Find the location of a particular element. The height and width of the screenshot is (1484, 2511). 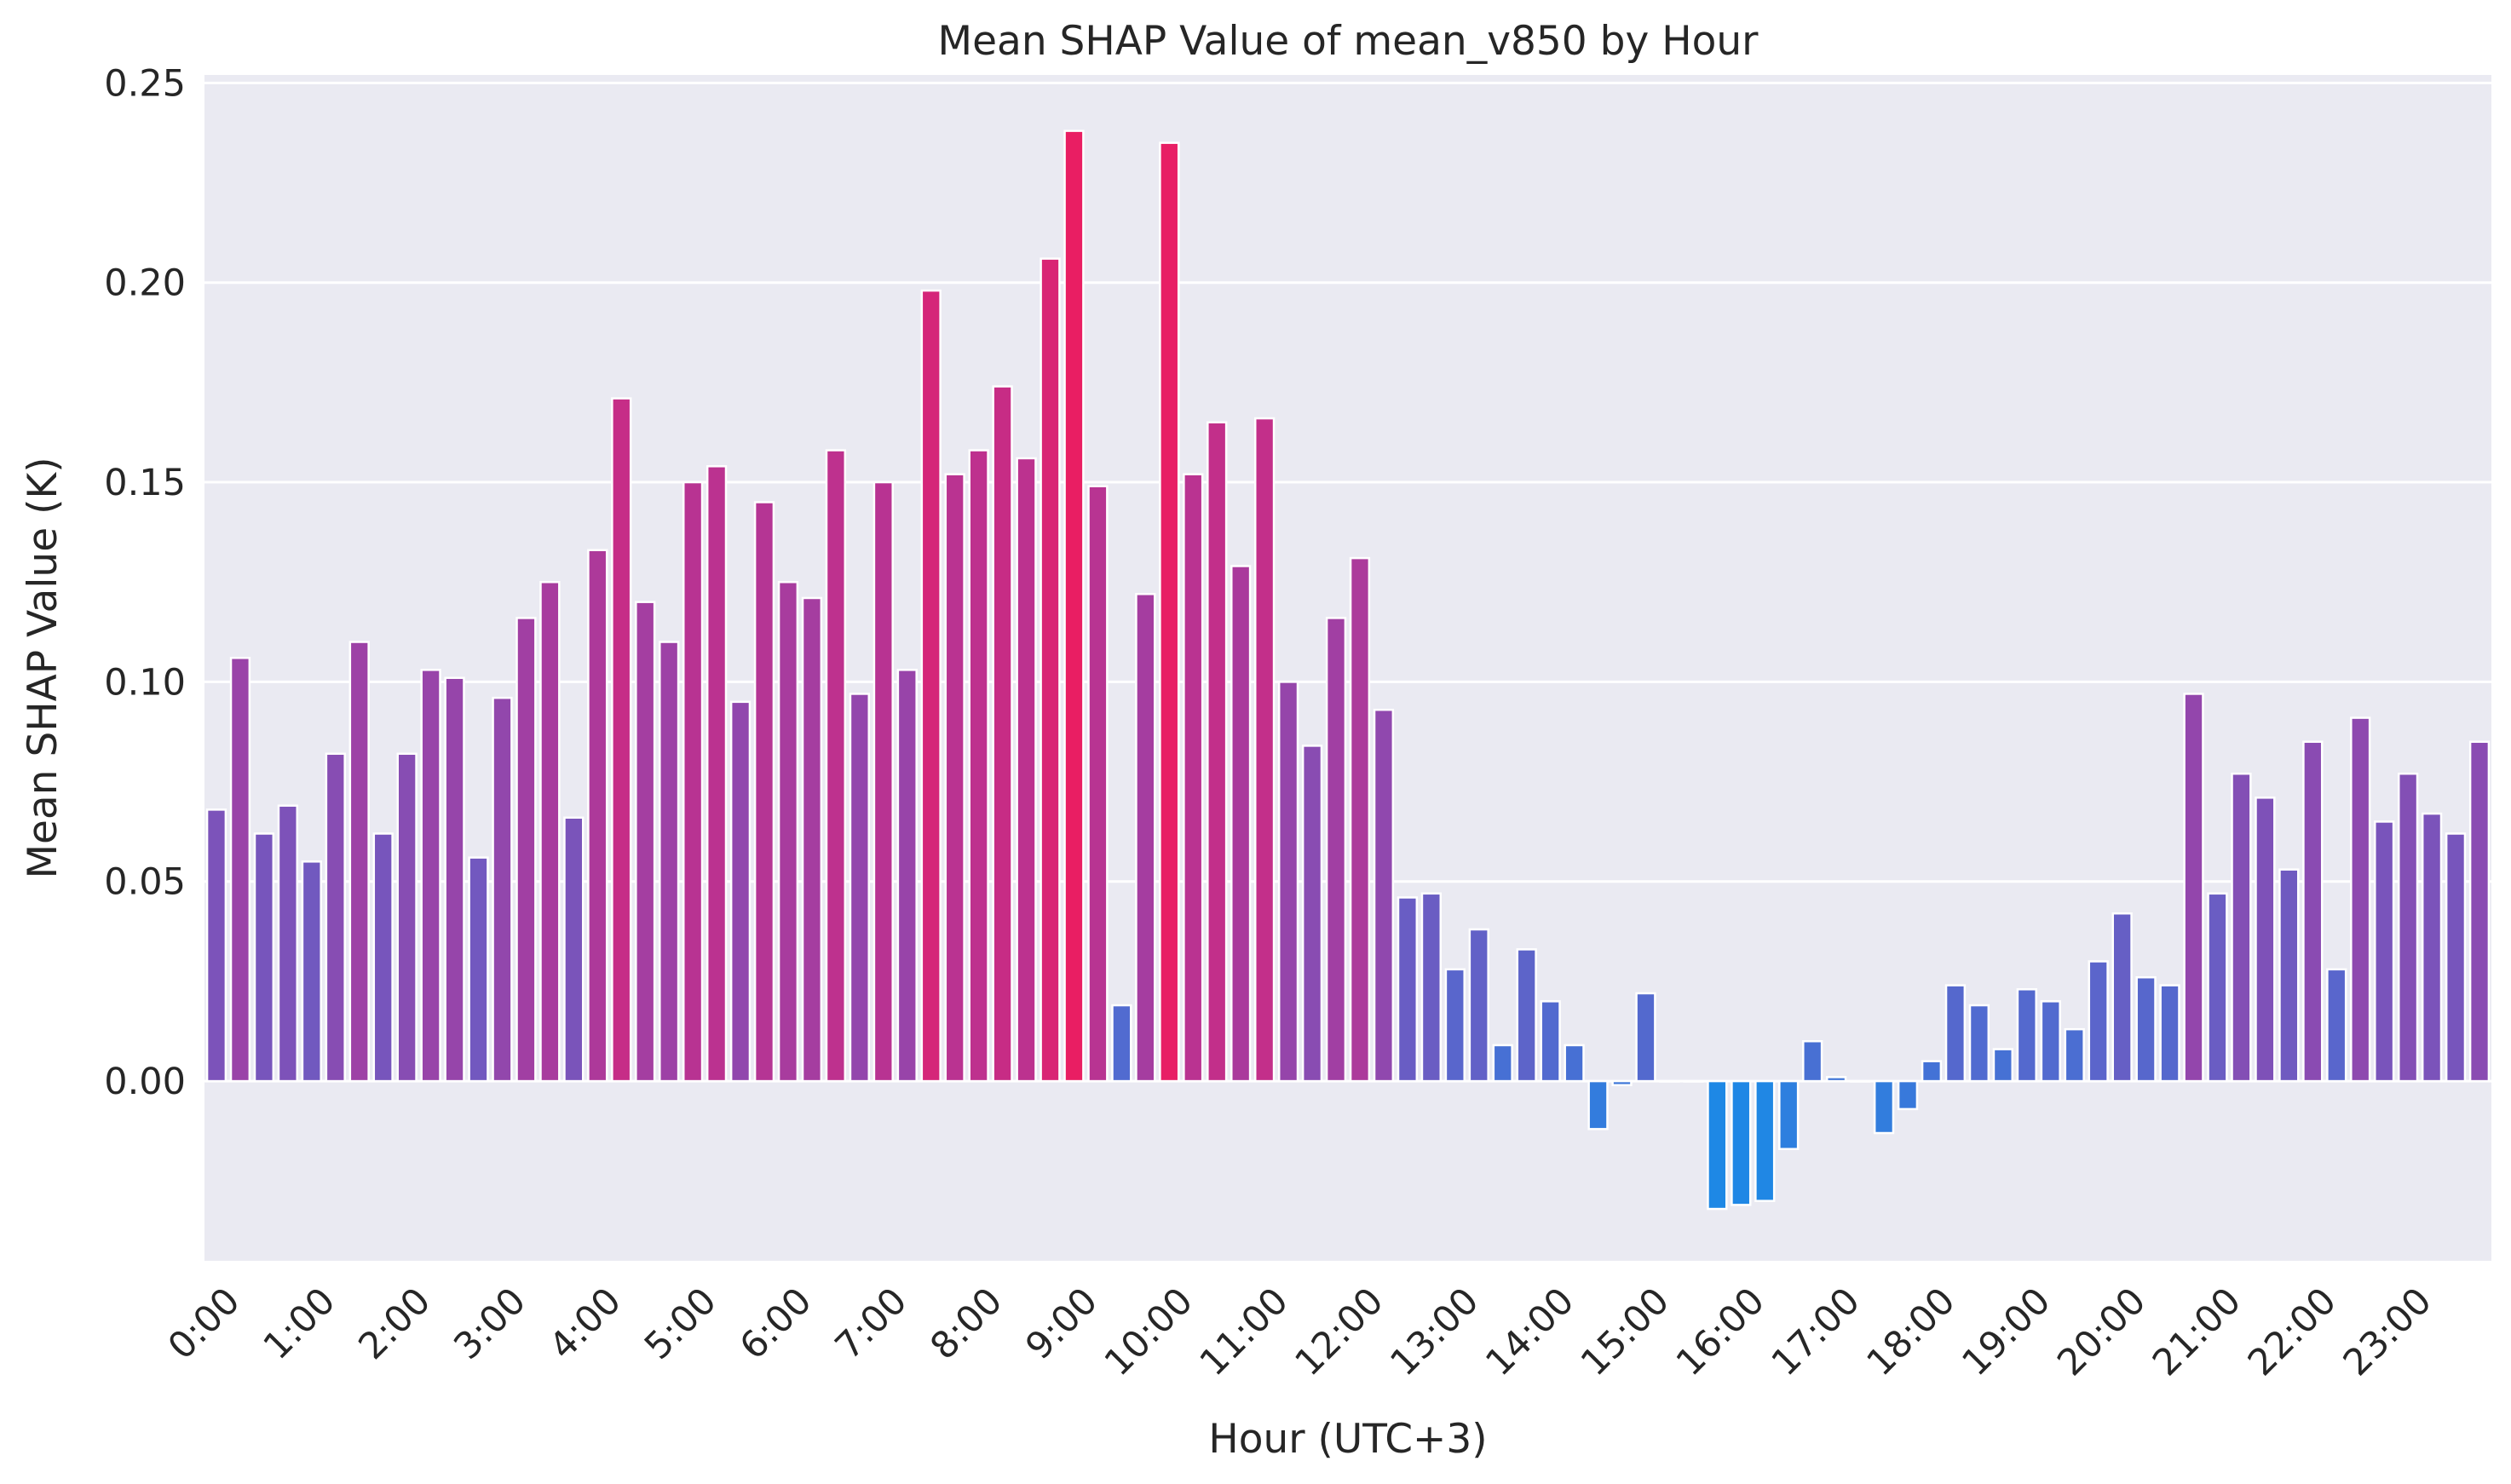

x-tick-label: 15:00 is located at coordinates (1625, 1332).